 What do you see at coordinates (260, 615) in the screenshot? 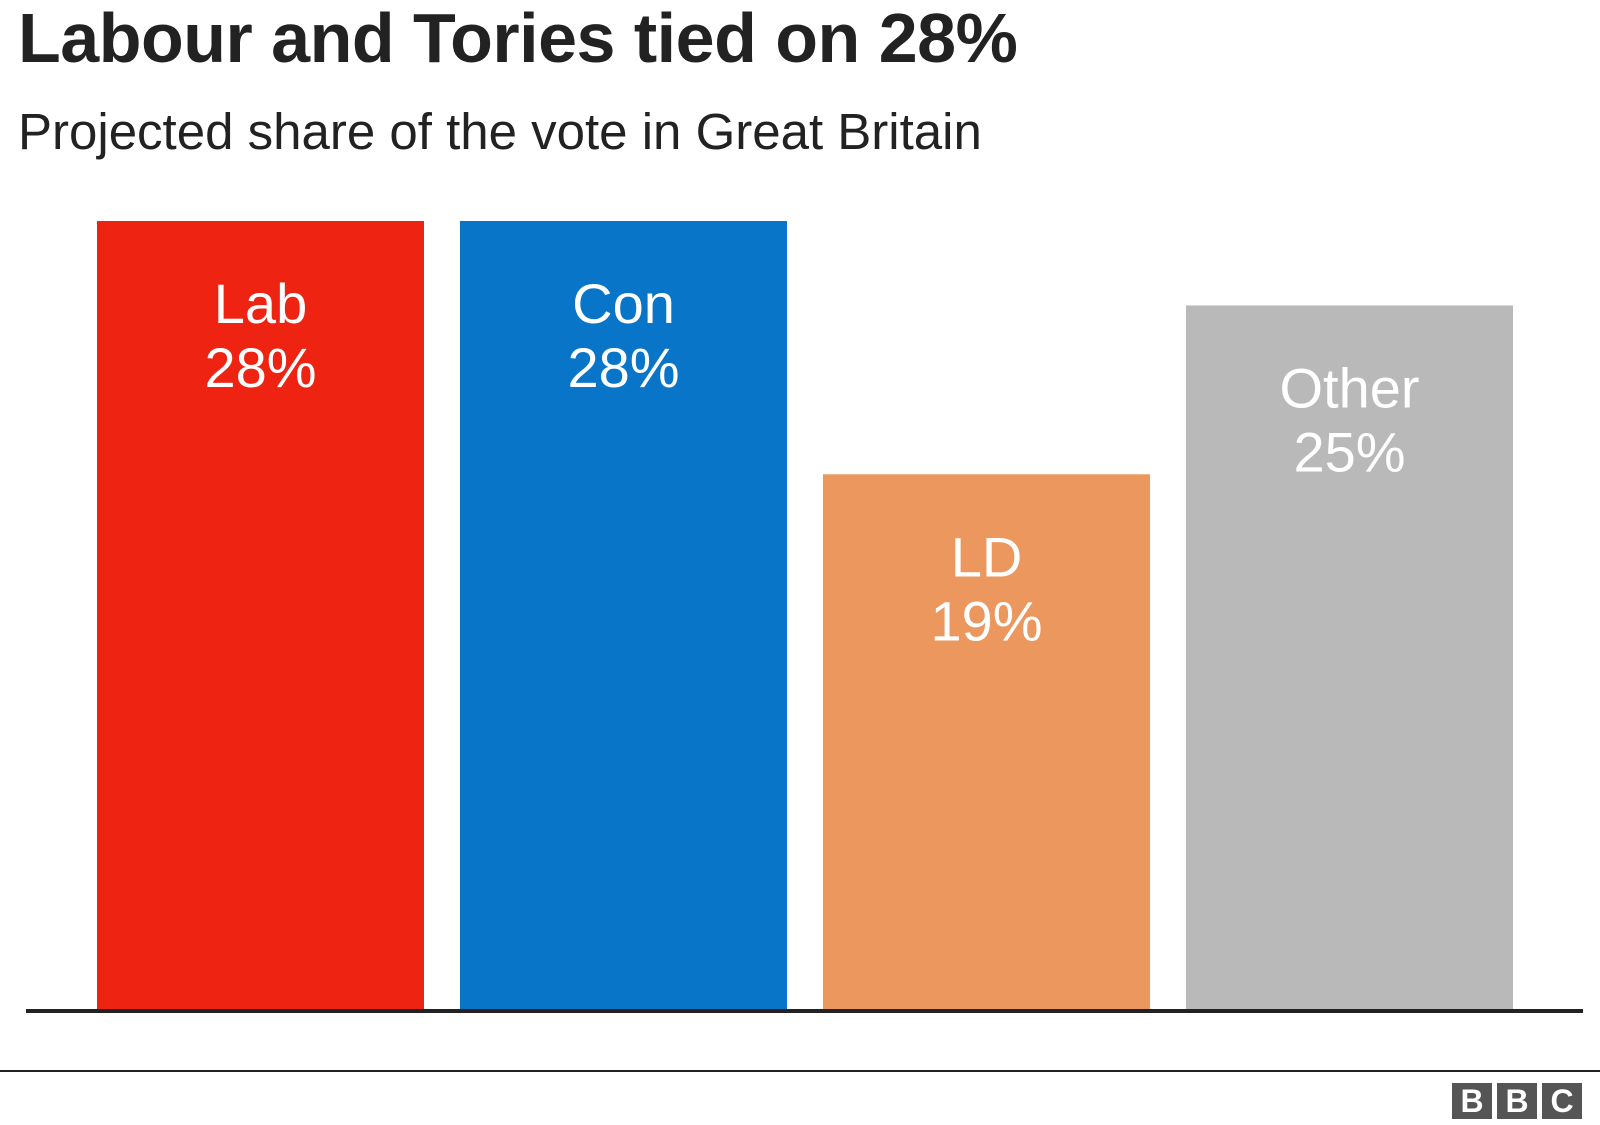
I see `bar-lab` at bounding box center [260, 615].